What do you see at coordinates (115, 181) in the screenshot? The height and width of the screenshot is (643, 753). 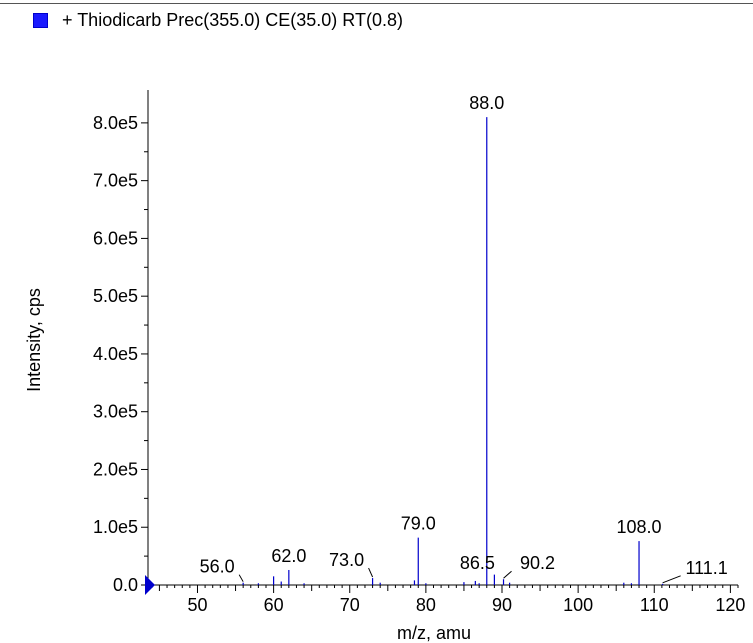 I see `y-tick-label: 7.0e5` at bounding box center [115, 181].